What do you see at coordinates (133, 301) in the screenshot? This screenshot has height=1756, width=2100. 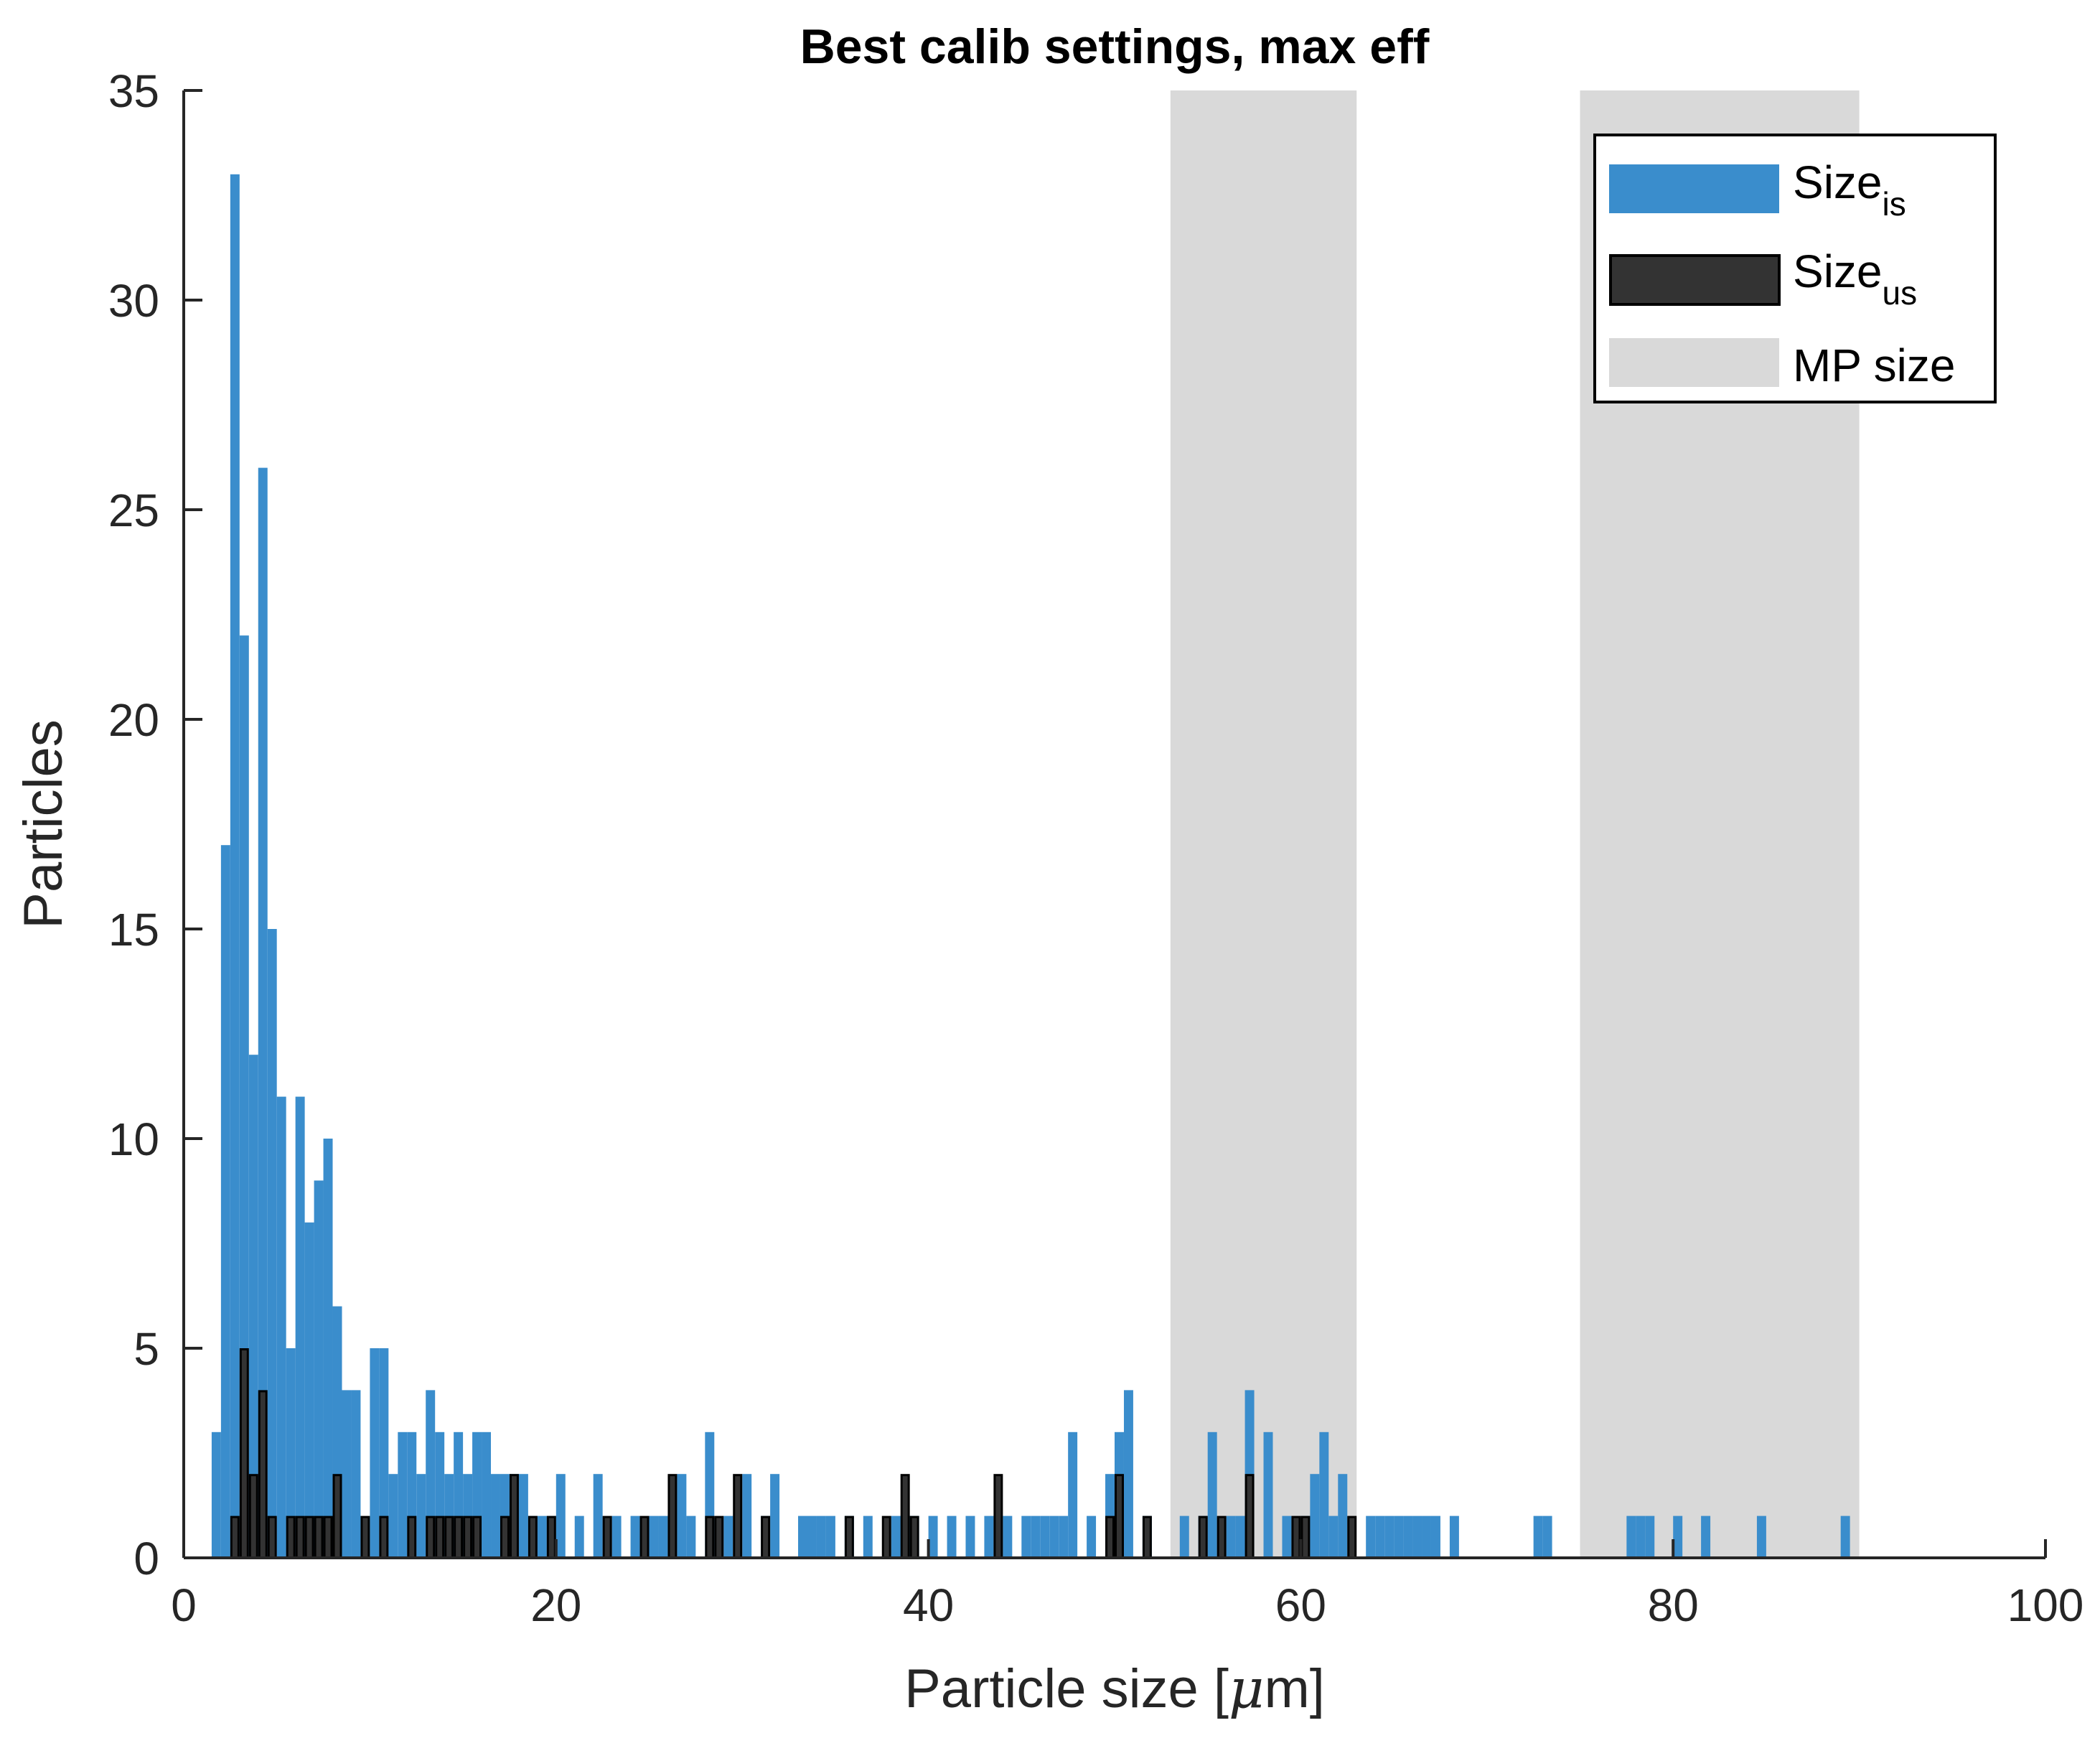 I see `y-tick-label: 30` at bounding box center [133, 301].